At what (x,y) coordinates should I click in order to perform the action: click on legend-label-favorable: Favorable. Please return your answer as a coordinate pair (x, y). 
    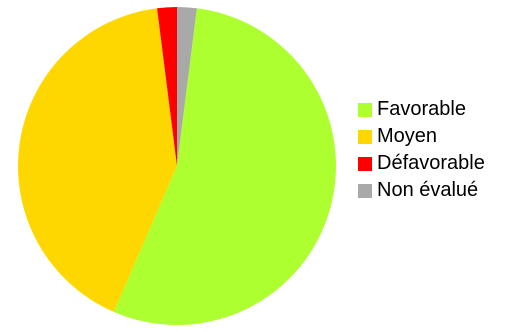
    Looking at the image, I should click on (421, 109).